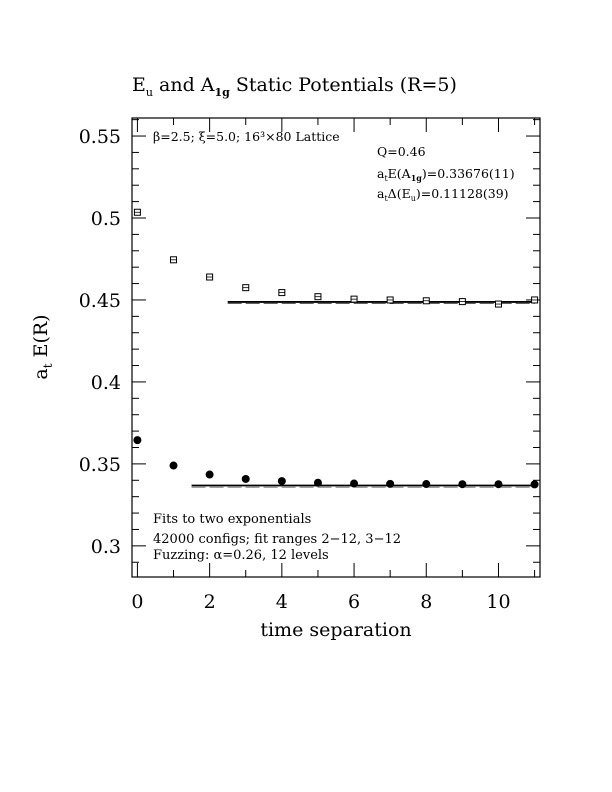 This screenshot has width=612, height=792. I want to click on x-tick-label: 8, so click(426, 602).